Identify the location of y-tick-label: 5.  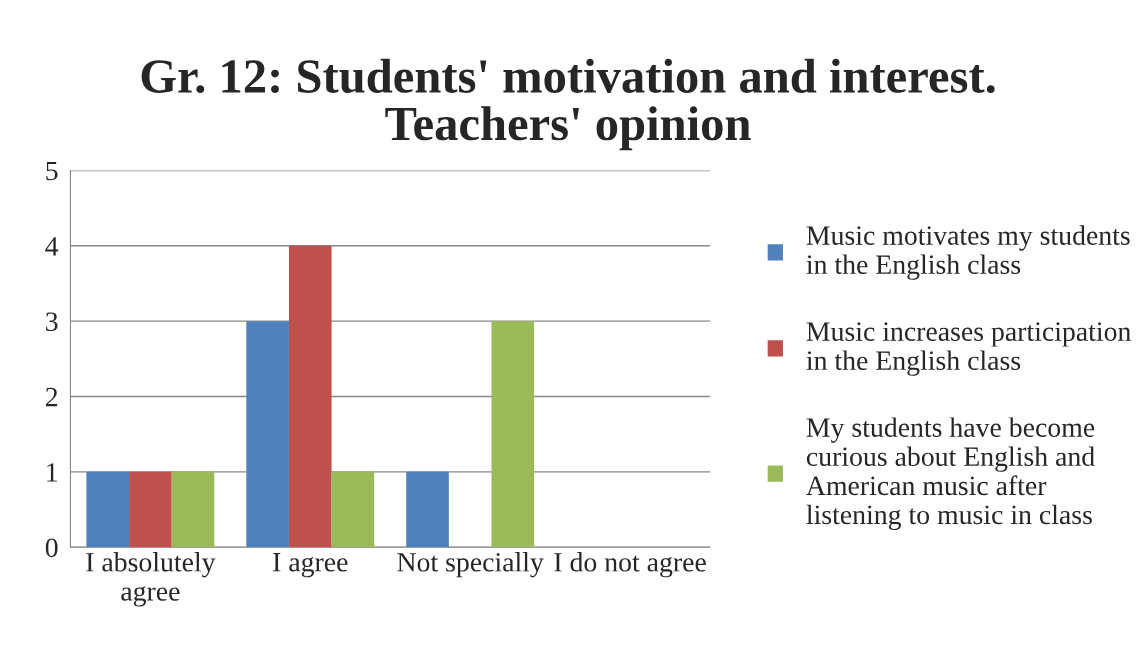
(52, 171).